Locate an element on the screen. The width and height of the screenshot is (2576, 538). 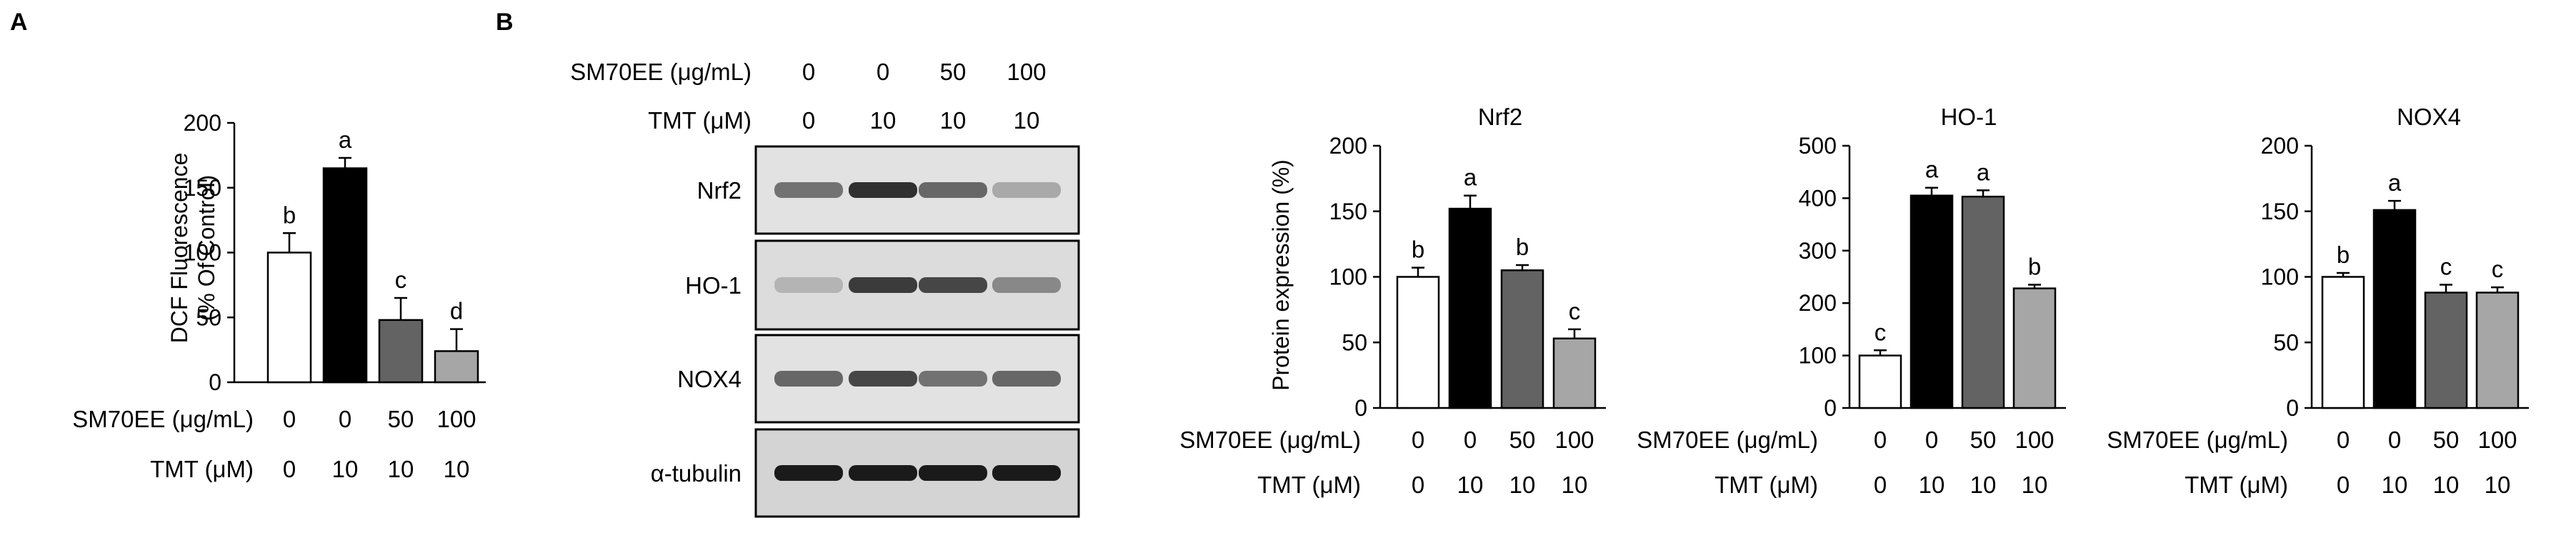
wb-sm70ee-value: 0 is located at coordinates (809, 72).